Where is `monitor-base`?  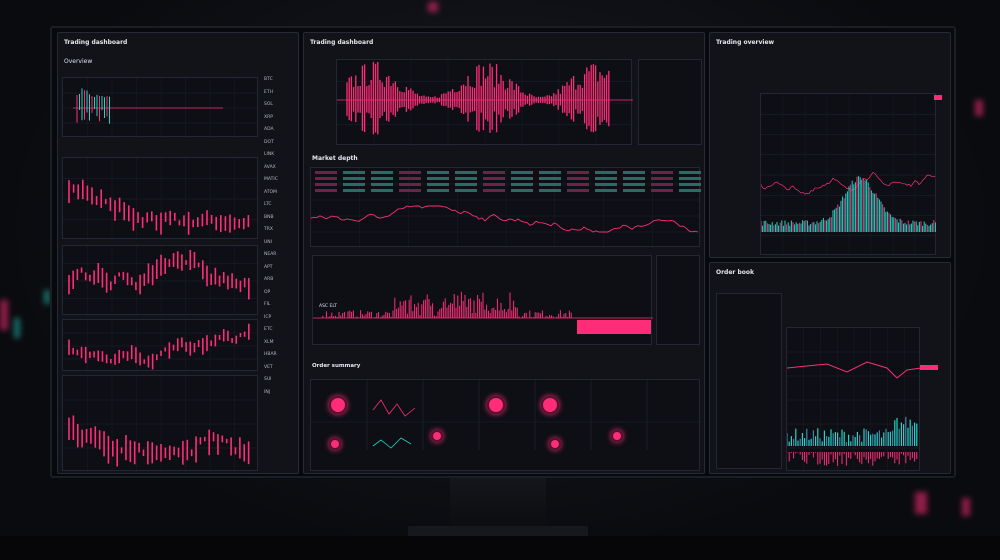 monitor-base is located at coordinates (498, 532).